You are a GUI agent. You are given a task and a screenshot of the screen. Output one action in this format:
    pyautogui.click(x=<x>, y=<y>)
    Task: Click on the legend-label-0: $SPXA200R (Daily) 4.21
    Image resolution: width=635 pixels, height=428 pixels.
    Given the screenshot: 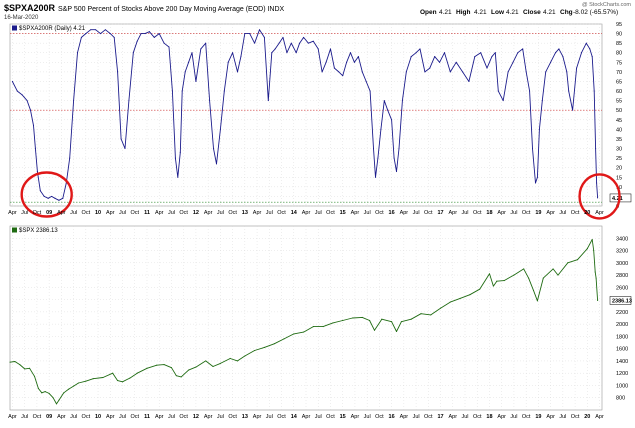 What is the action you would take?
    pyautogui.click(x=52, y=29)
    